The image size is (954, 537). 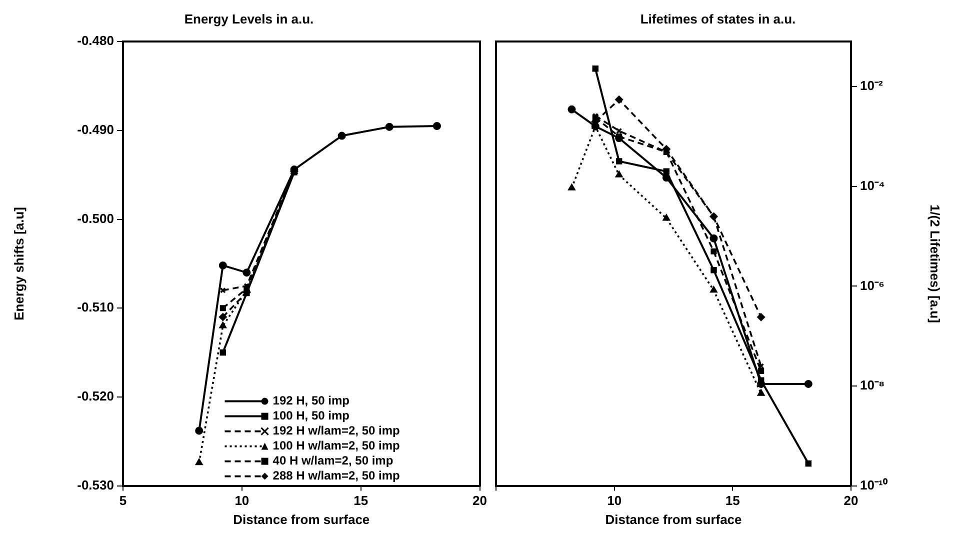 I want to click on y-tick-label: 10⁻⁴, so click(x=872, y=186).